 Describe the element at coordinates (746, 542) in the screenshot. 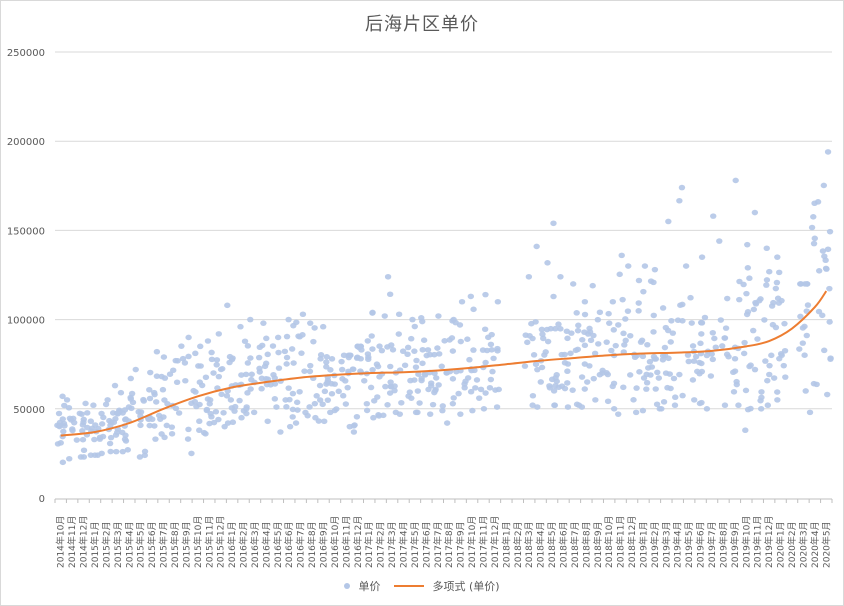

I see `x-tick-label: 2019年10月` at that location.